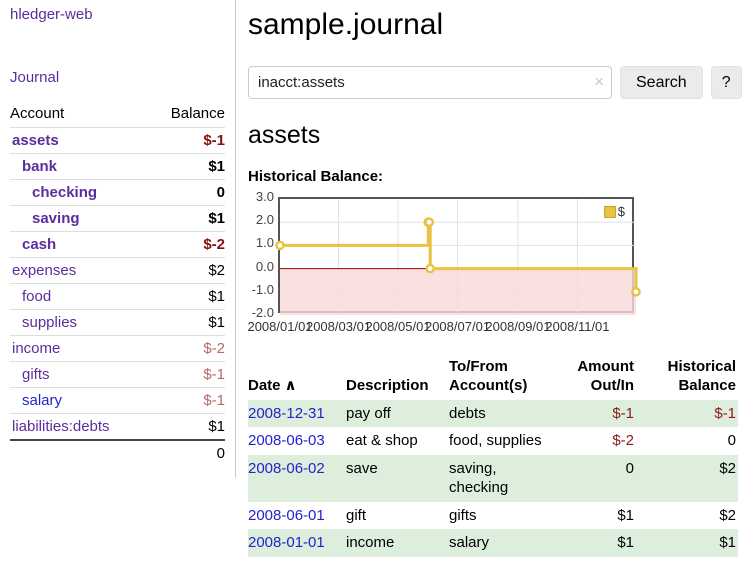 The image size is (742, 582). Describe the element at coordinates (623, 440) in the screenshot. I see `register-cell-amount: $-2` at that location.